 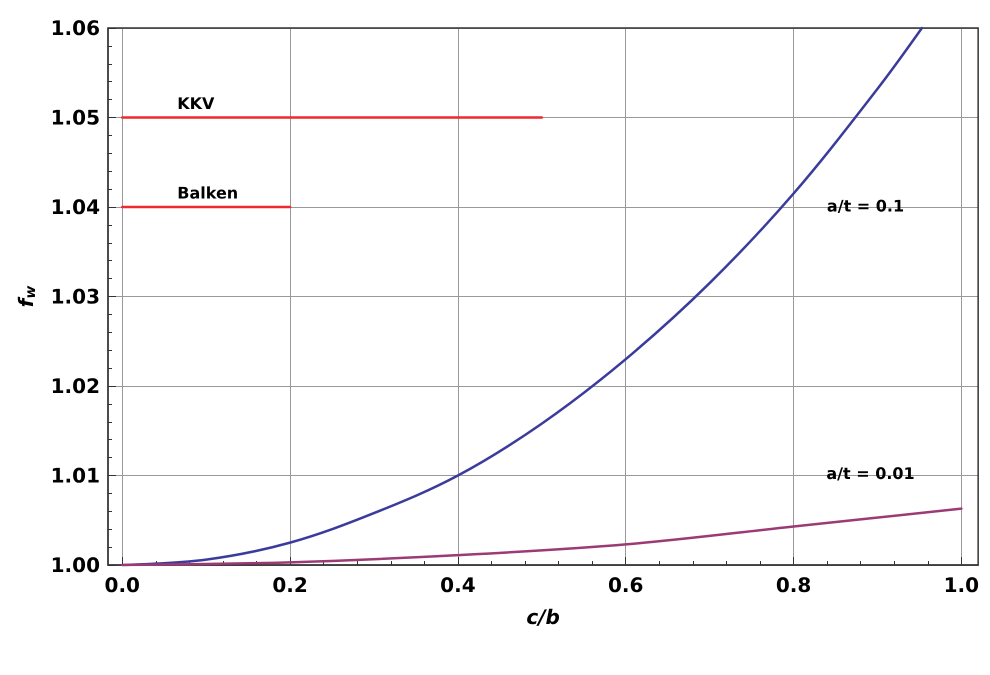 What do you see at coordinates (542, 536) in the screenshot?
I see `line-series` at bounding box center [542, 536].